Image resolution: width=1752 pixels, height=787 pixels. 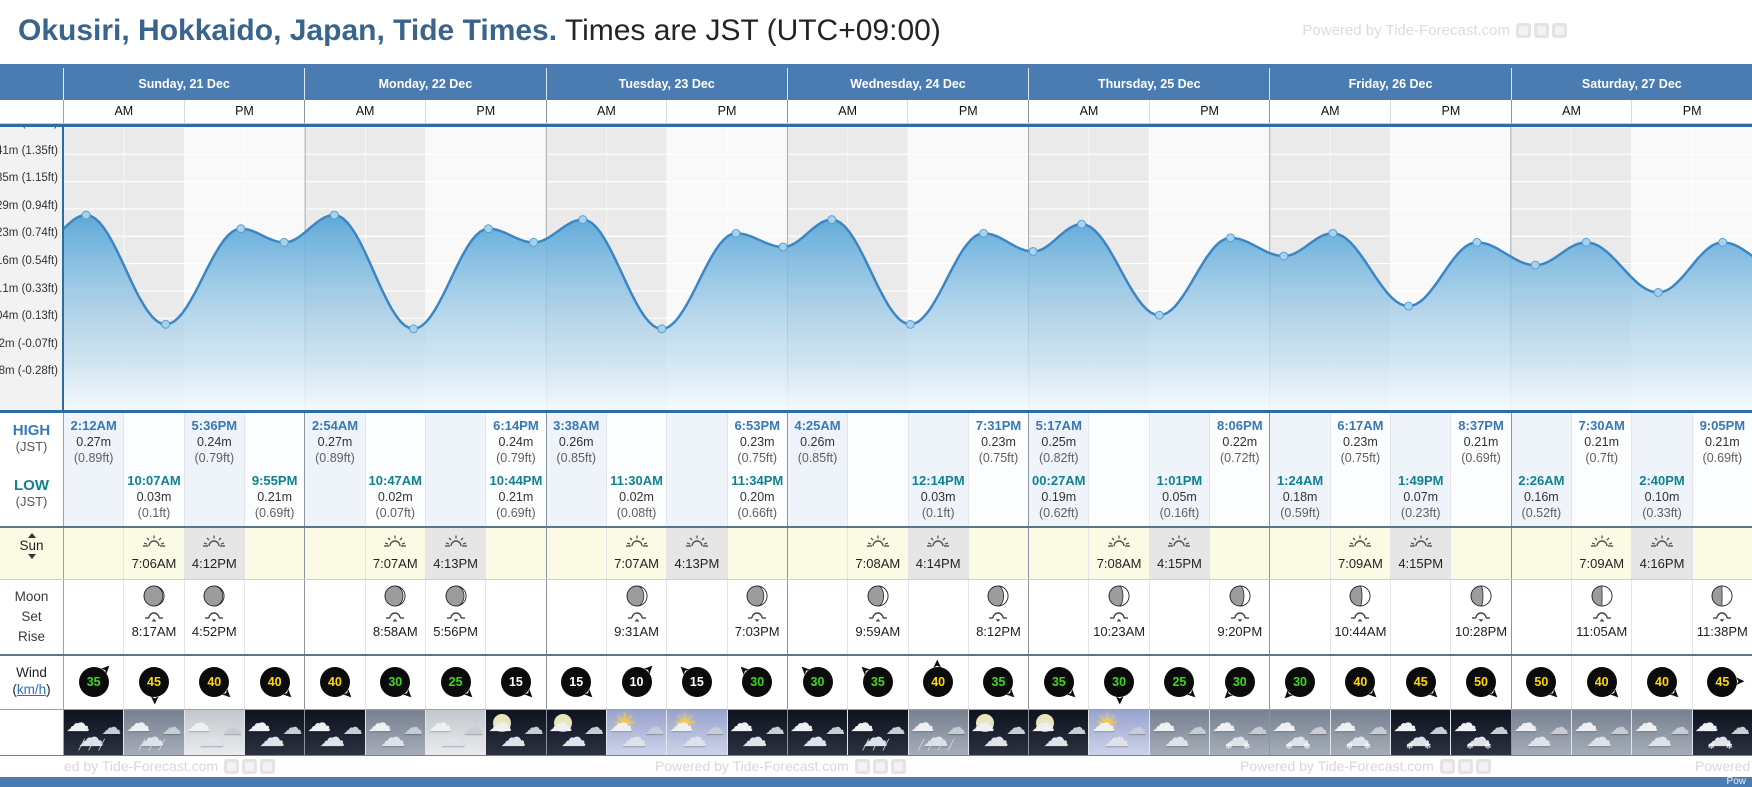 I want to click on ampm-label-thursday-pm: PM, so click(x=1209, y=111).